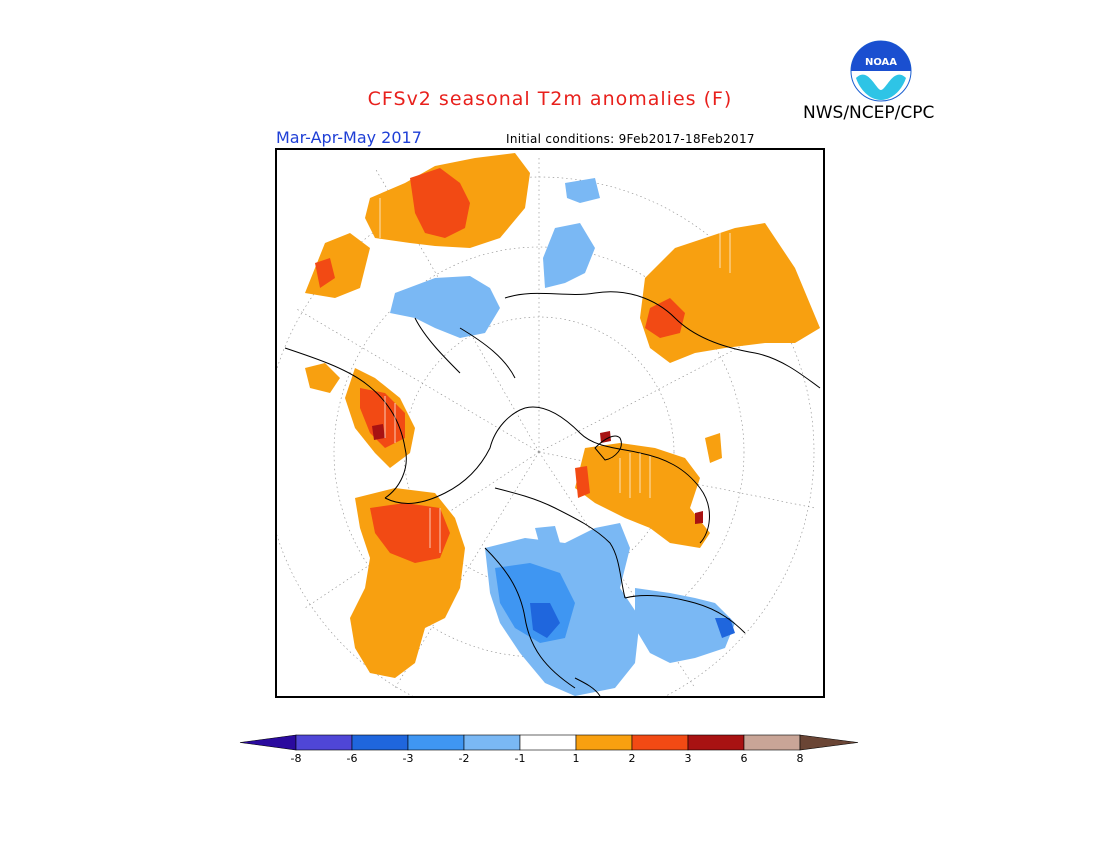  I want to click on colorbar-tick-label: -2, so click(464, 758).